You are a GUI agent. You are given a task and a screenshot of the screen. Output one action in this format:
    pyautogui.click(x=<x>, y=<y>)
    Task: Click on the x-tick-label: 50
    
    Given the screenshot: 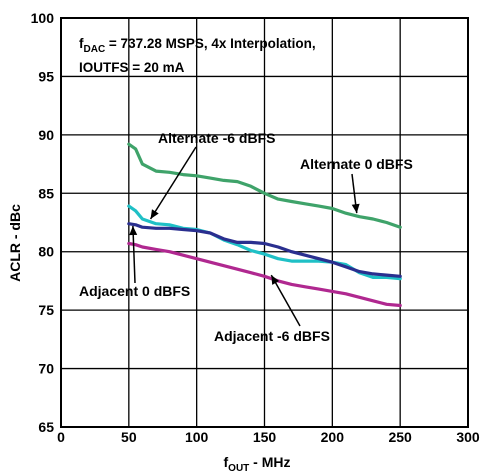 What is the action you would take?
    pyautogui.click(x=129, y=437)
    